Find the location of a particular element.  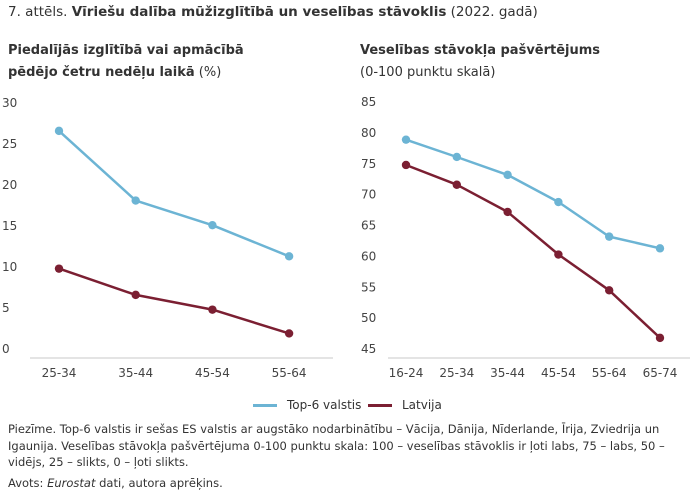

right-xtick-label: 45-54 is located at coordinates (558, 373).